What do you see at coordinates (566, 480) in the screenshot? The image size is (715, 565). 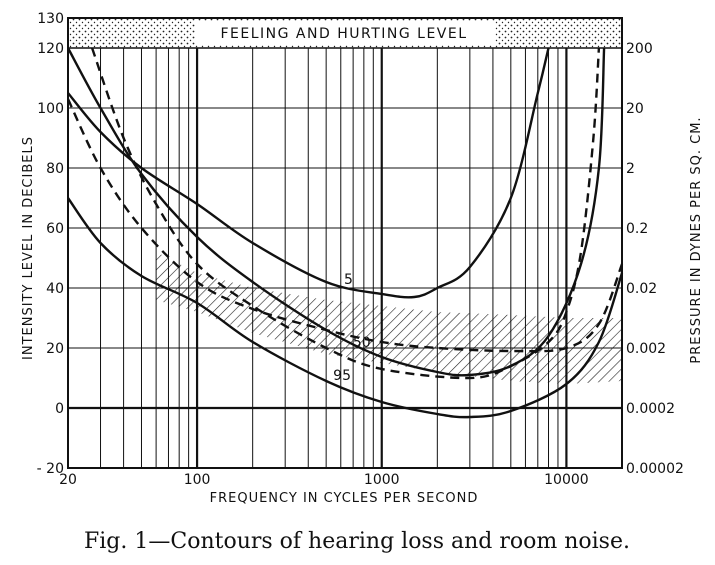 I see `x-tick-label: 10000` at bounding box center [566, 480].